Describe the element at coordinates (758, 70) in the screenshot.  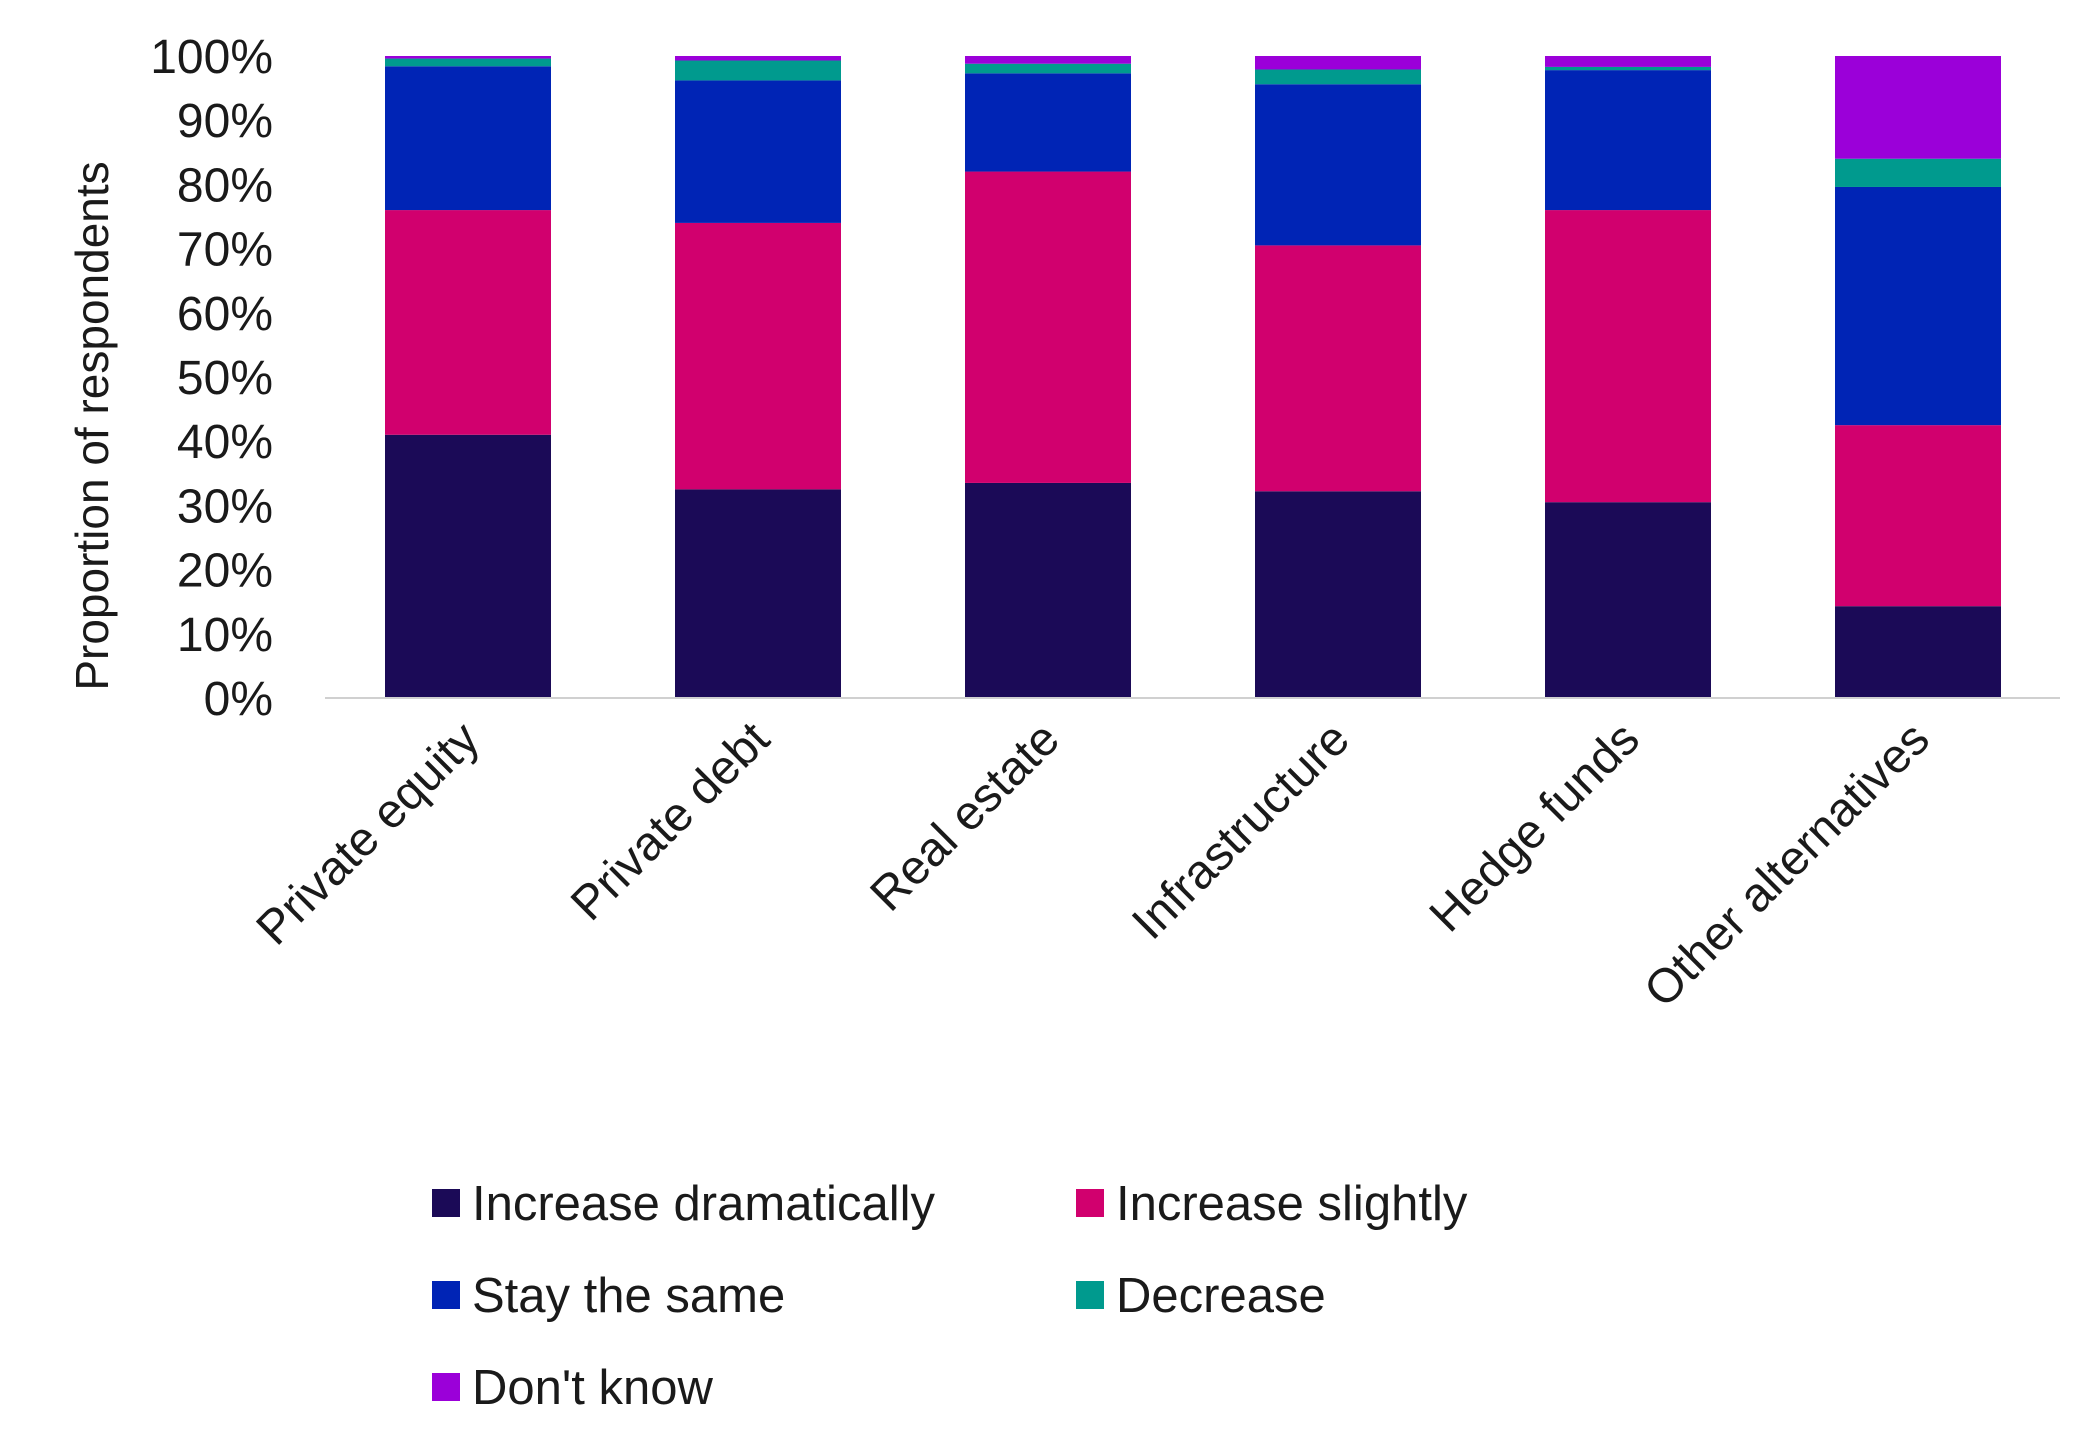
I see `bar-private-debt-decrease` at that location.